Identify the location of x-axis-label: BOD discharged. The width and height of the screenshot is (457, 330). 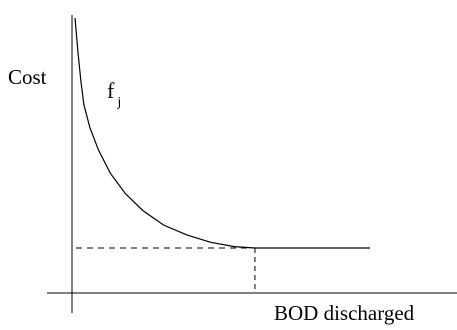
(344, 313).